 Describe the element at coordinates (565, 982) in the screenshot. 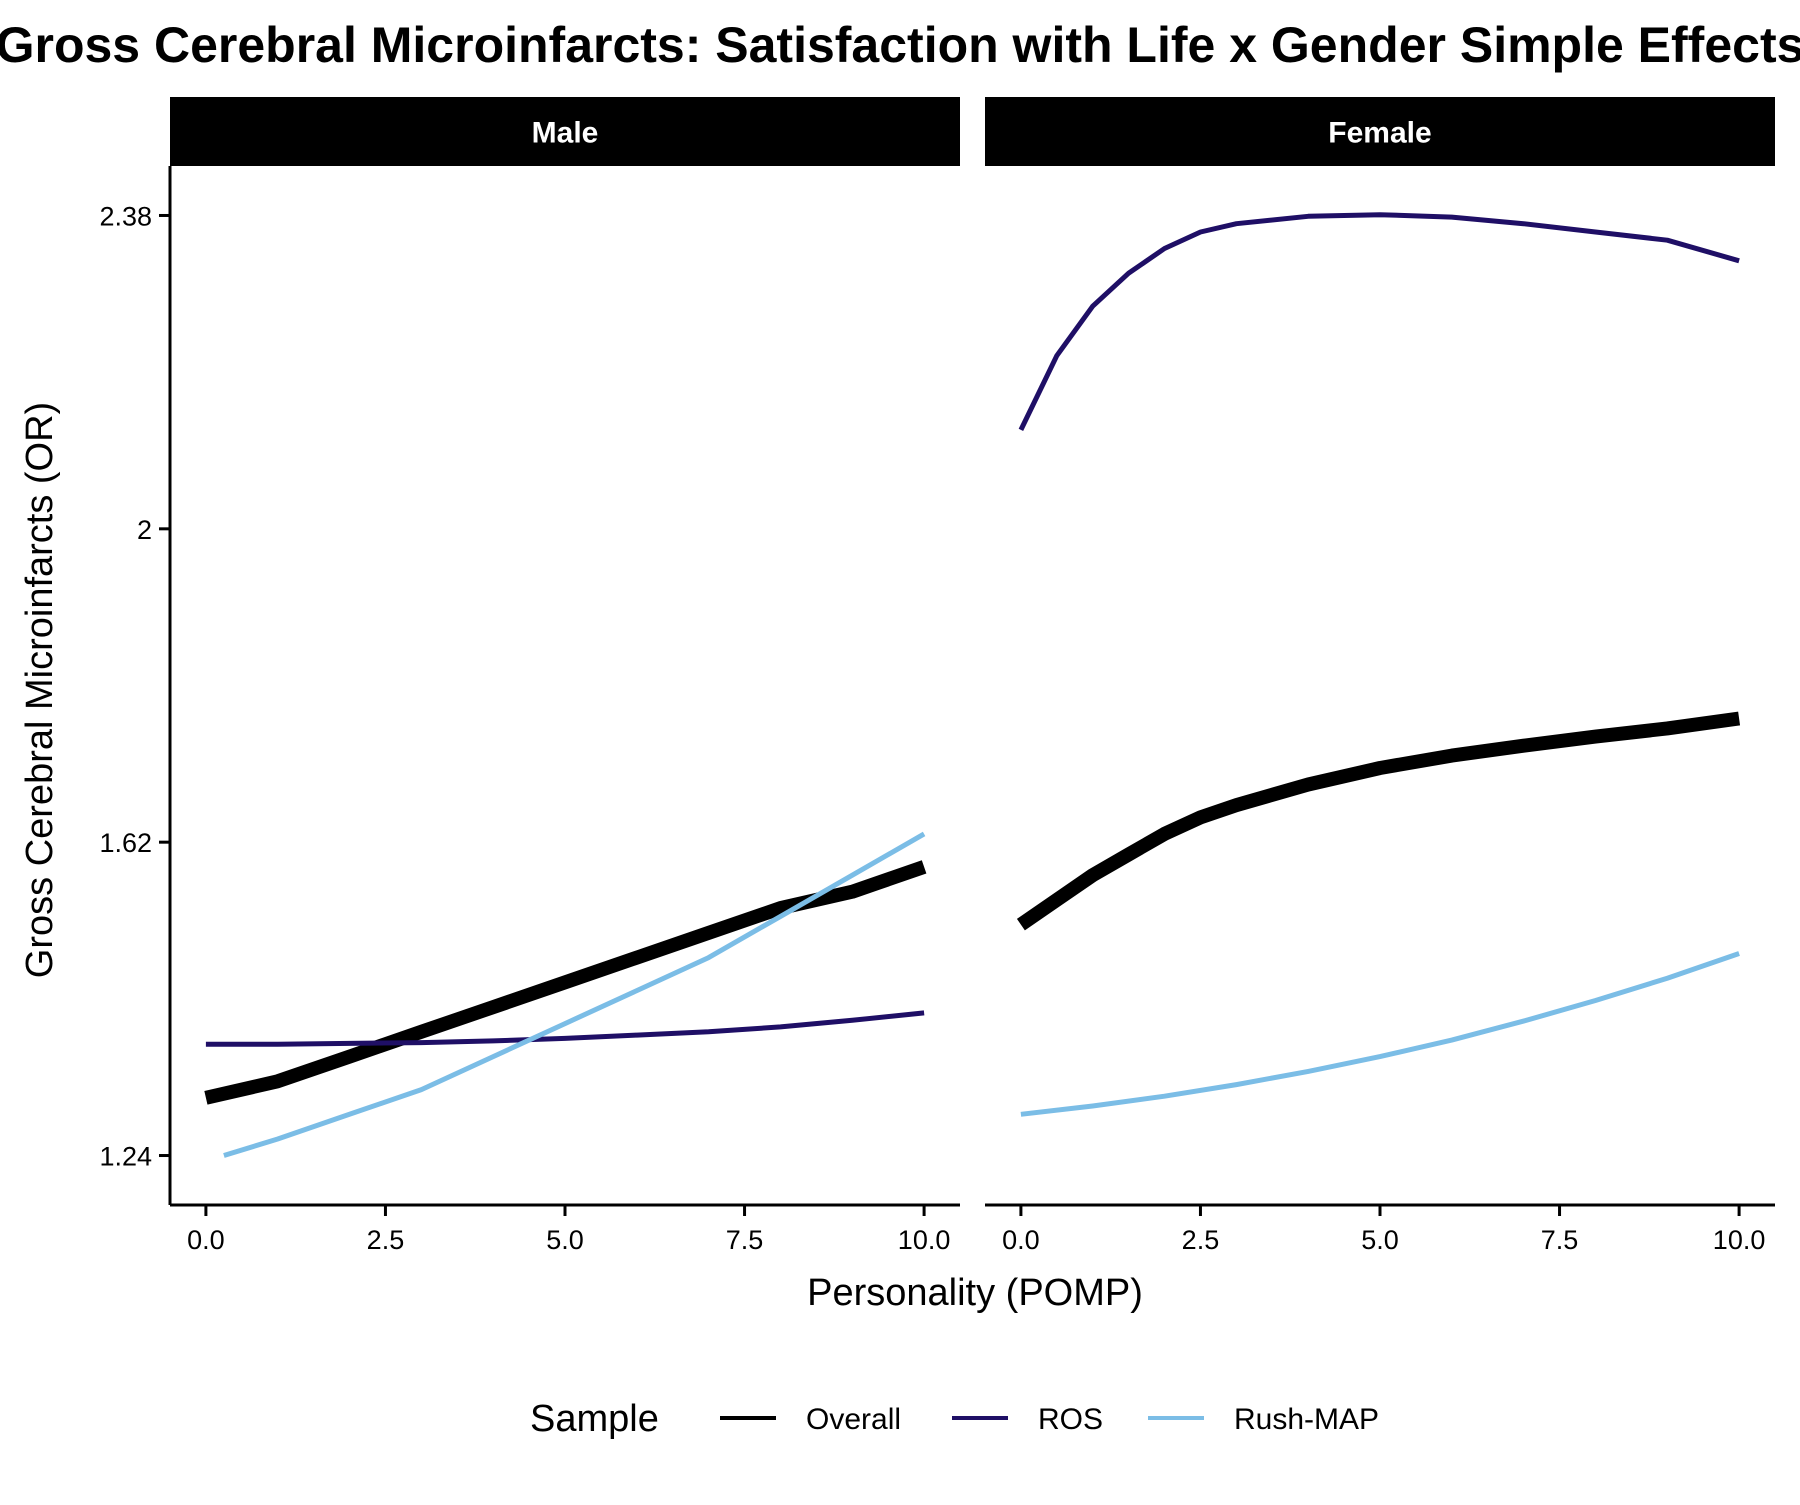

I see `series-line-overall-male` at that location.